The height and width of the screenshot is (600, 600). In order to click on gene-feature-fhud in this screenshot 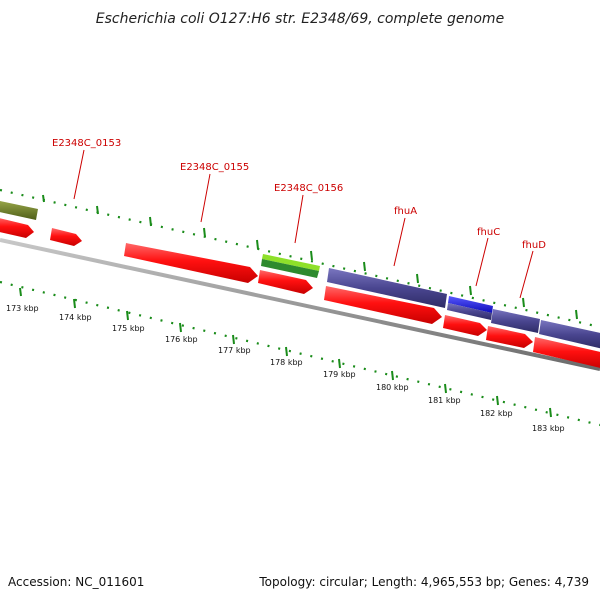, I will do `click(515, 321)`.